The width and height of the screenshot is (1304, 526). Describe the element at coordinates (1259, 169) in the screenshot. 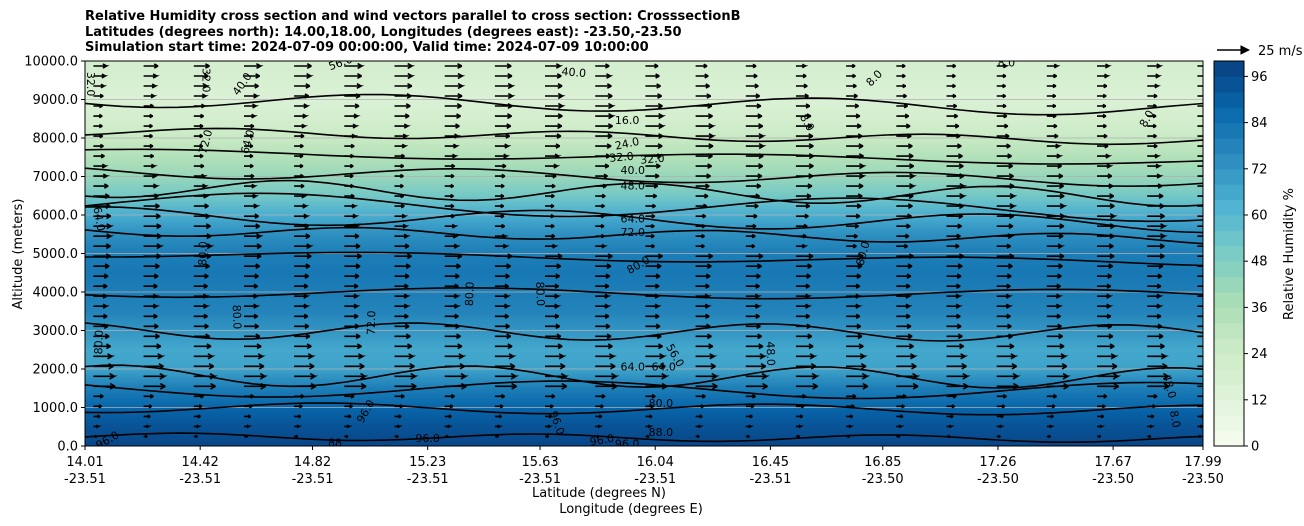

I see `colorbar-tick-label: 72` at that location.